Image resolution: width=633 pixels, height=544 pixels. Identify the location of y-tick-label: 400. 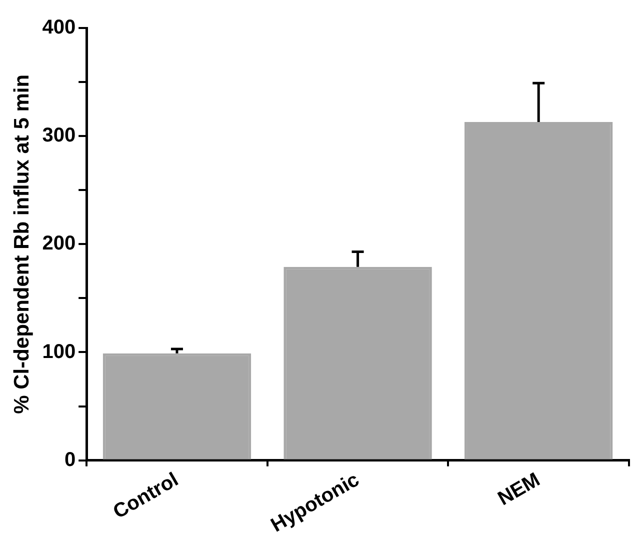
(59, 27).